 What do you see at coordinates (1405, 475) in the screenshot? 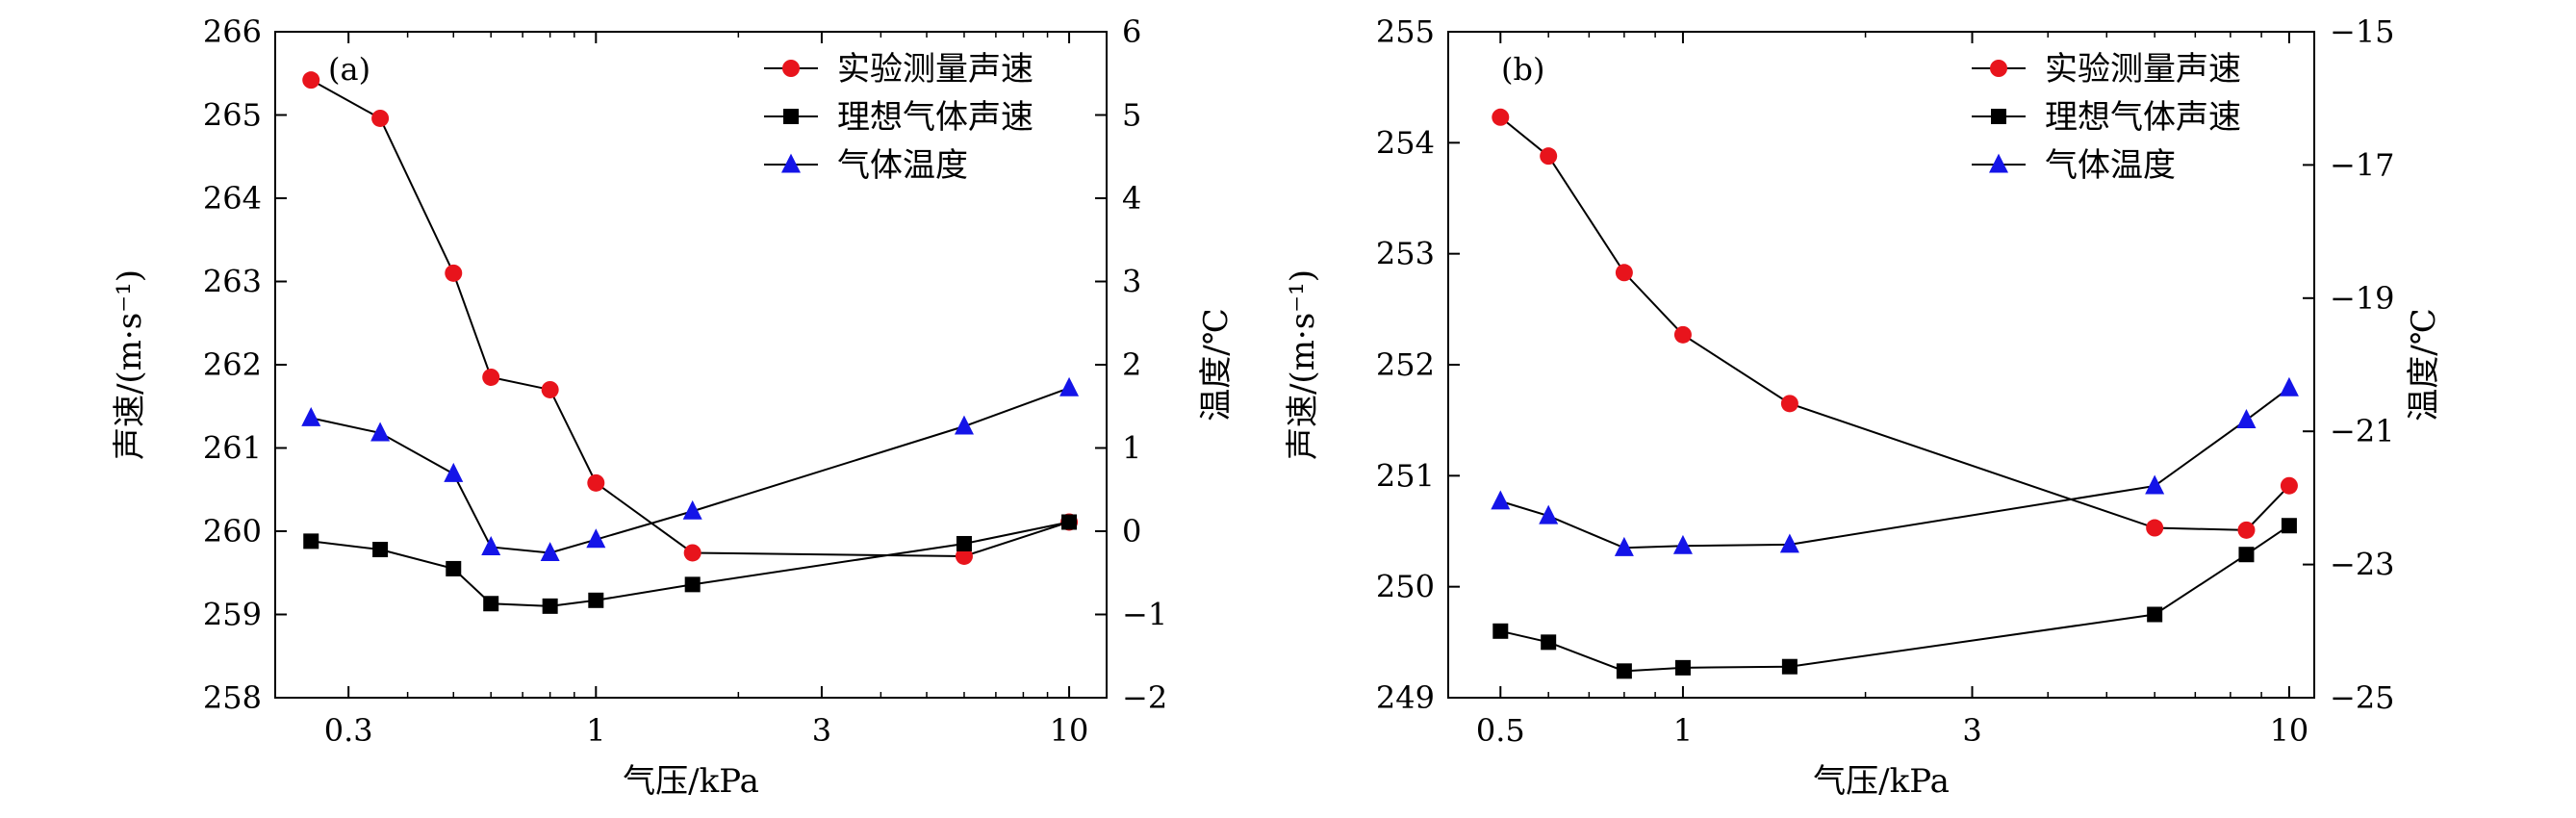
I see `y-tick-label: 251` at bounding box center [1405, 475].